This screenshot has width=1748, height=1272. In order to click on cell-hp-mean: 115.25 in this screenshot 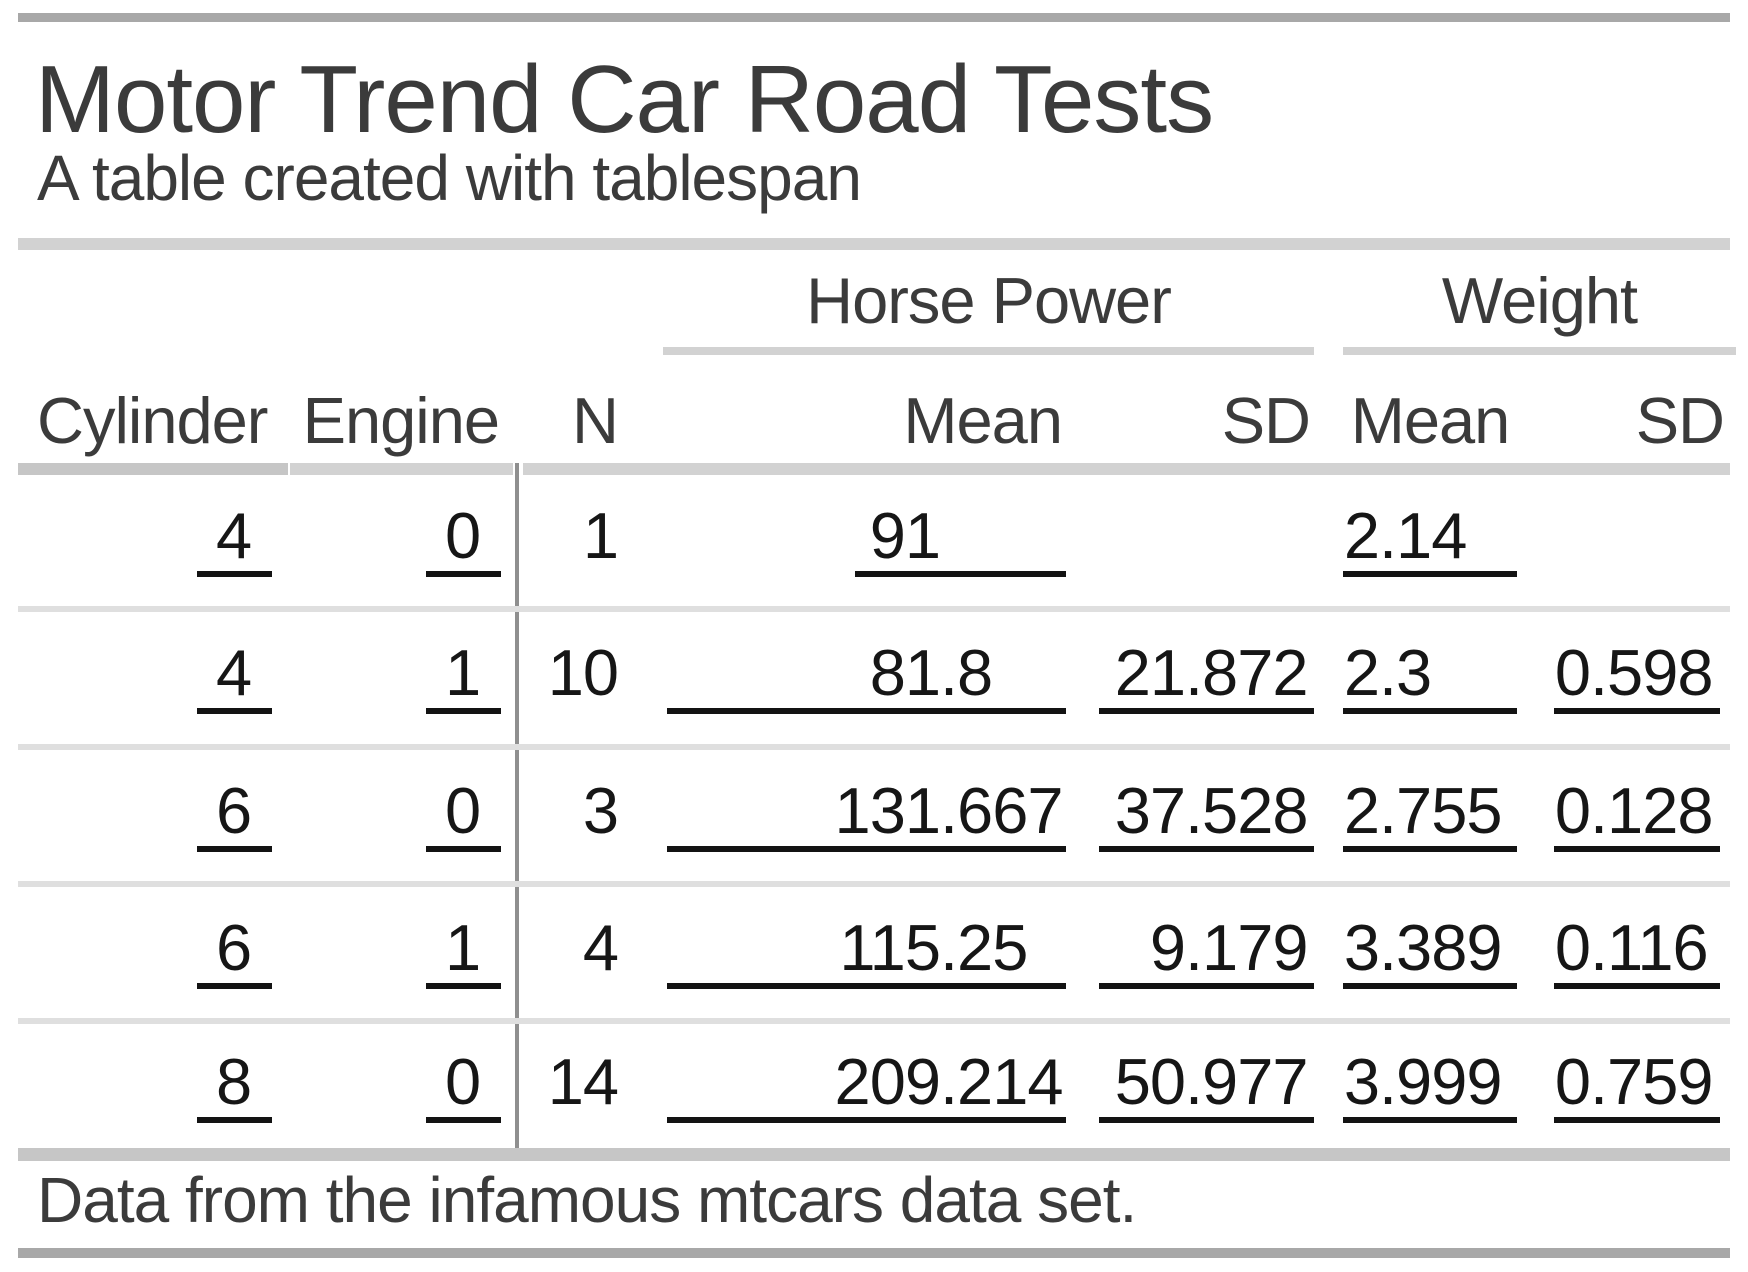, I will do `click(866, 952)`.